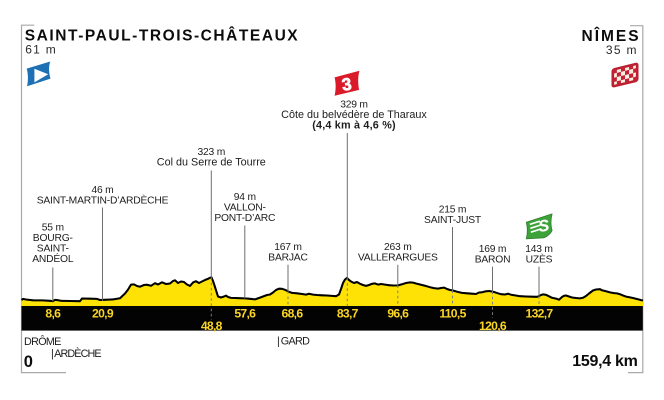 Image resolution: width=664 pixels, height=400 pixels. Describe the element at coordinates (293, 314) in the screenshot. I see `svg-text: 68,6` at that location.